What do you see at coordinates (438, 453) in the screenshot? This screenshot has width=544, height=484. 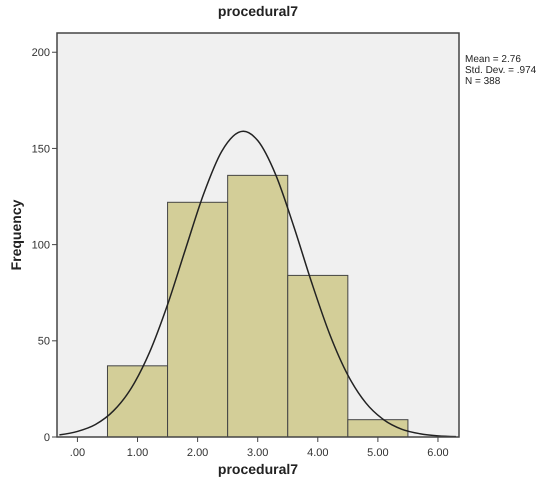 I see `x-tick-label: 6.00` at bounding box center [438, 453].